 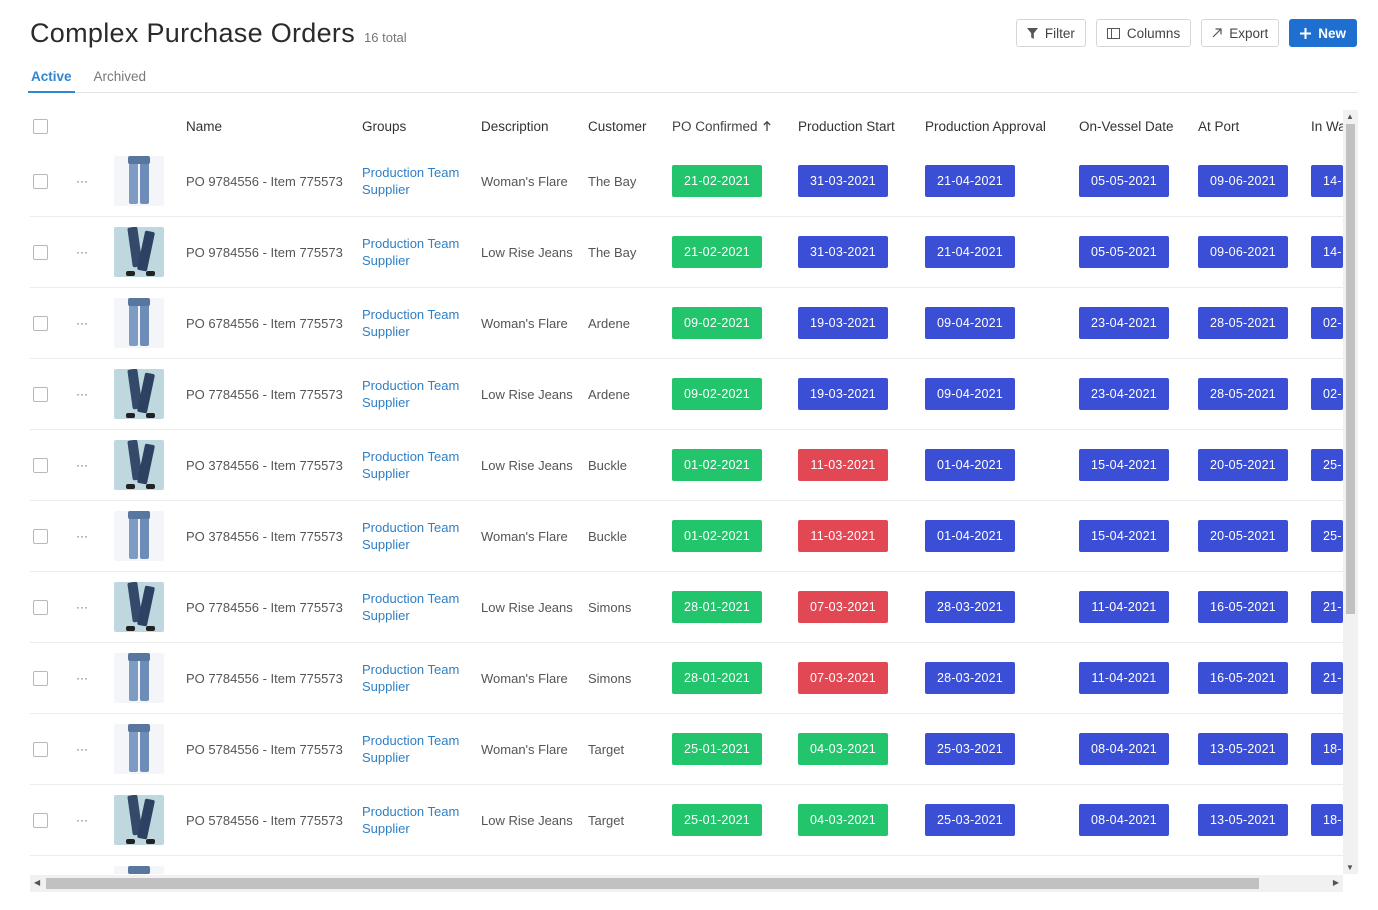 What do you see at coordinates (1243, 607) in the screenshot?
I see `at-port-badge: 16-05-2021` at bounding box center [1243, 607].